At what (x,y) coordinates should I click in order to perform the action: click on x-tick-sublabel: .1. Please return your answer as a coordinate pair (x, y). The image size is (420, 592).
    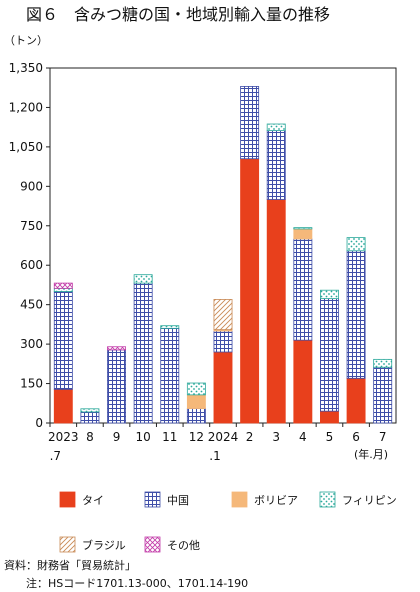
    Looking at the image, I should click on (214, 456).